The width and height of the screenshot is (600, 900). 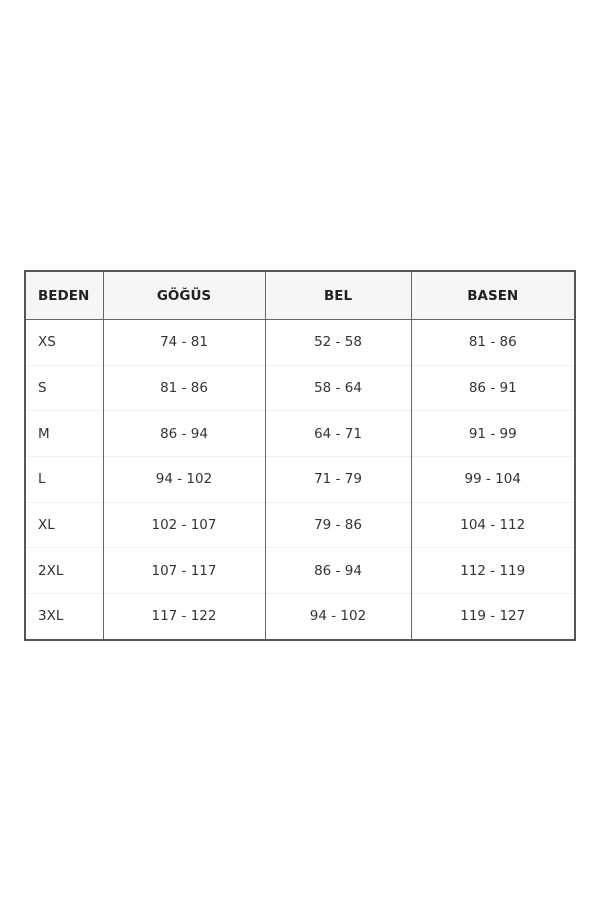 I want to click on cell-waist: 58 - 64, so click(x=338, y=387).